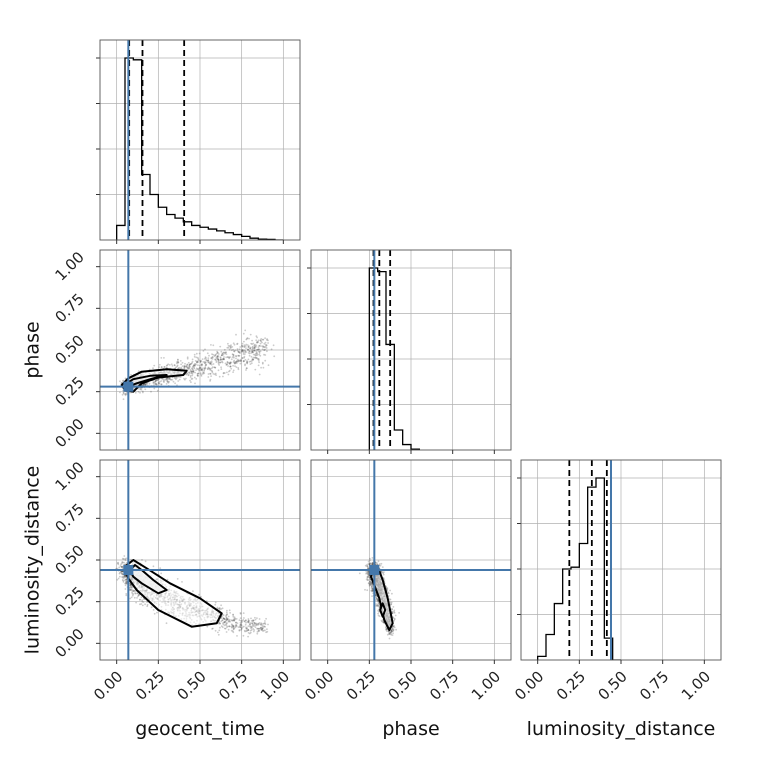 The width and height of the screenshot is (760, 760). I want to click on xlabel-luminosity_distance: luminosity_distance, so click(621, 729).